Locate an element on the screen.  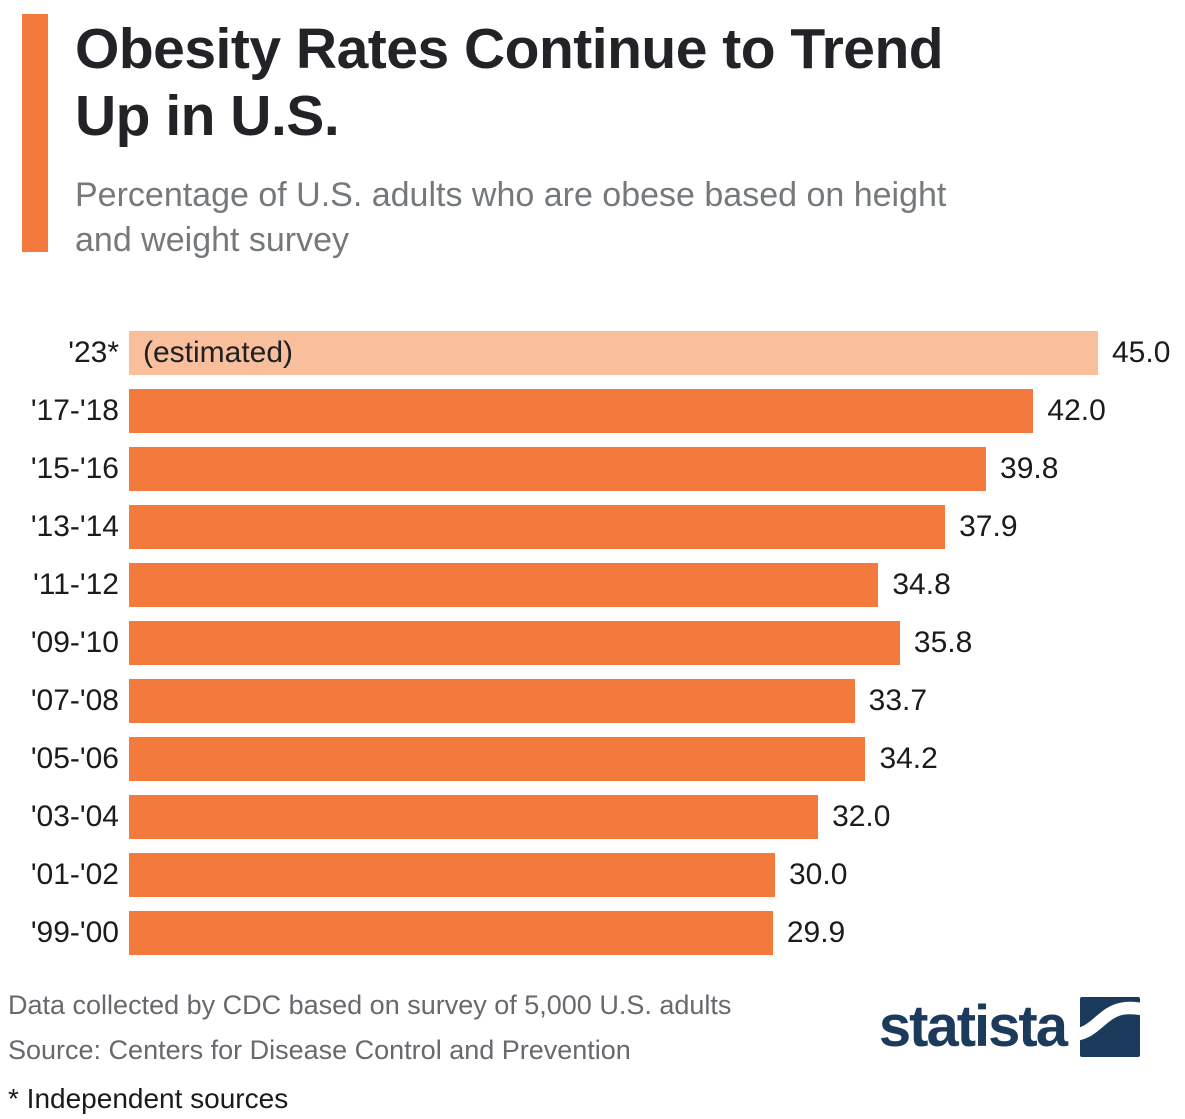
bar-track: 35.8 is located at coordinates (657, 643).